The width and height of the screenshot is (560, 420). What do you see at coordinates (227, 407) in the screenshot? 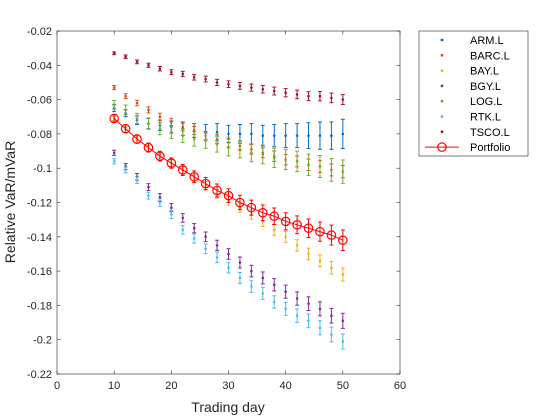
I see `x-axis-label: Trading day` at bounding box center [227, 407].